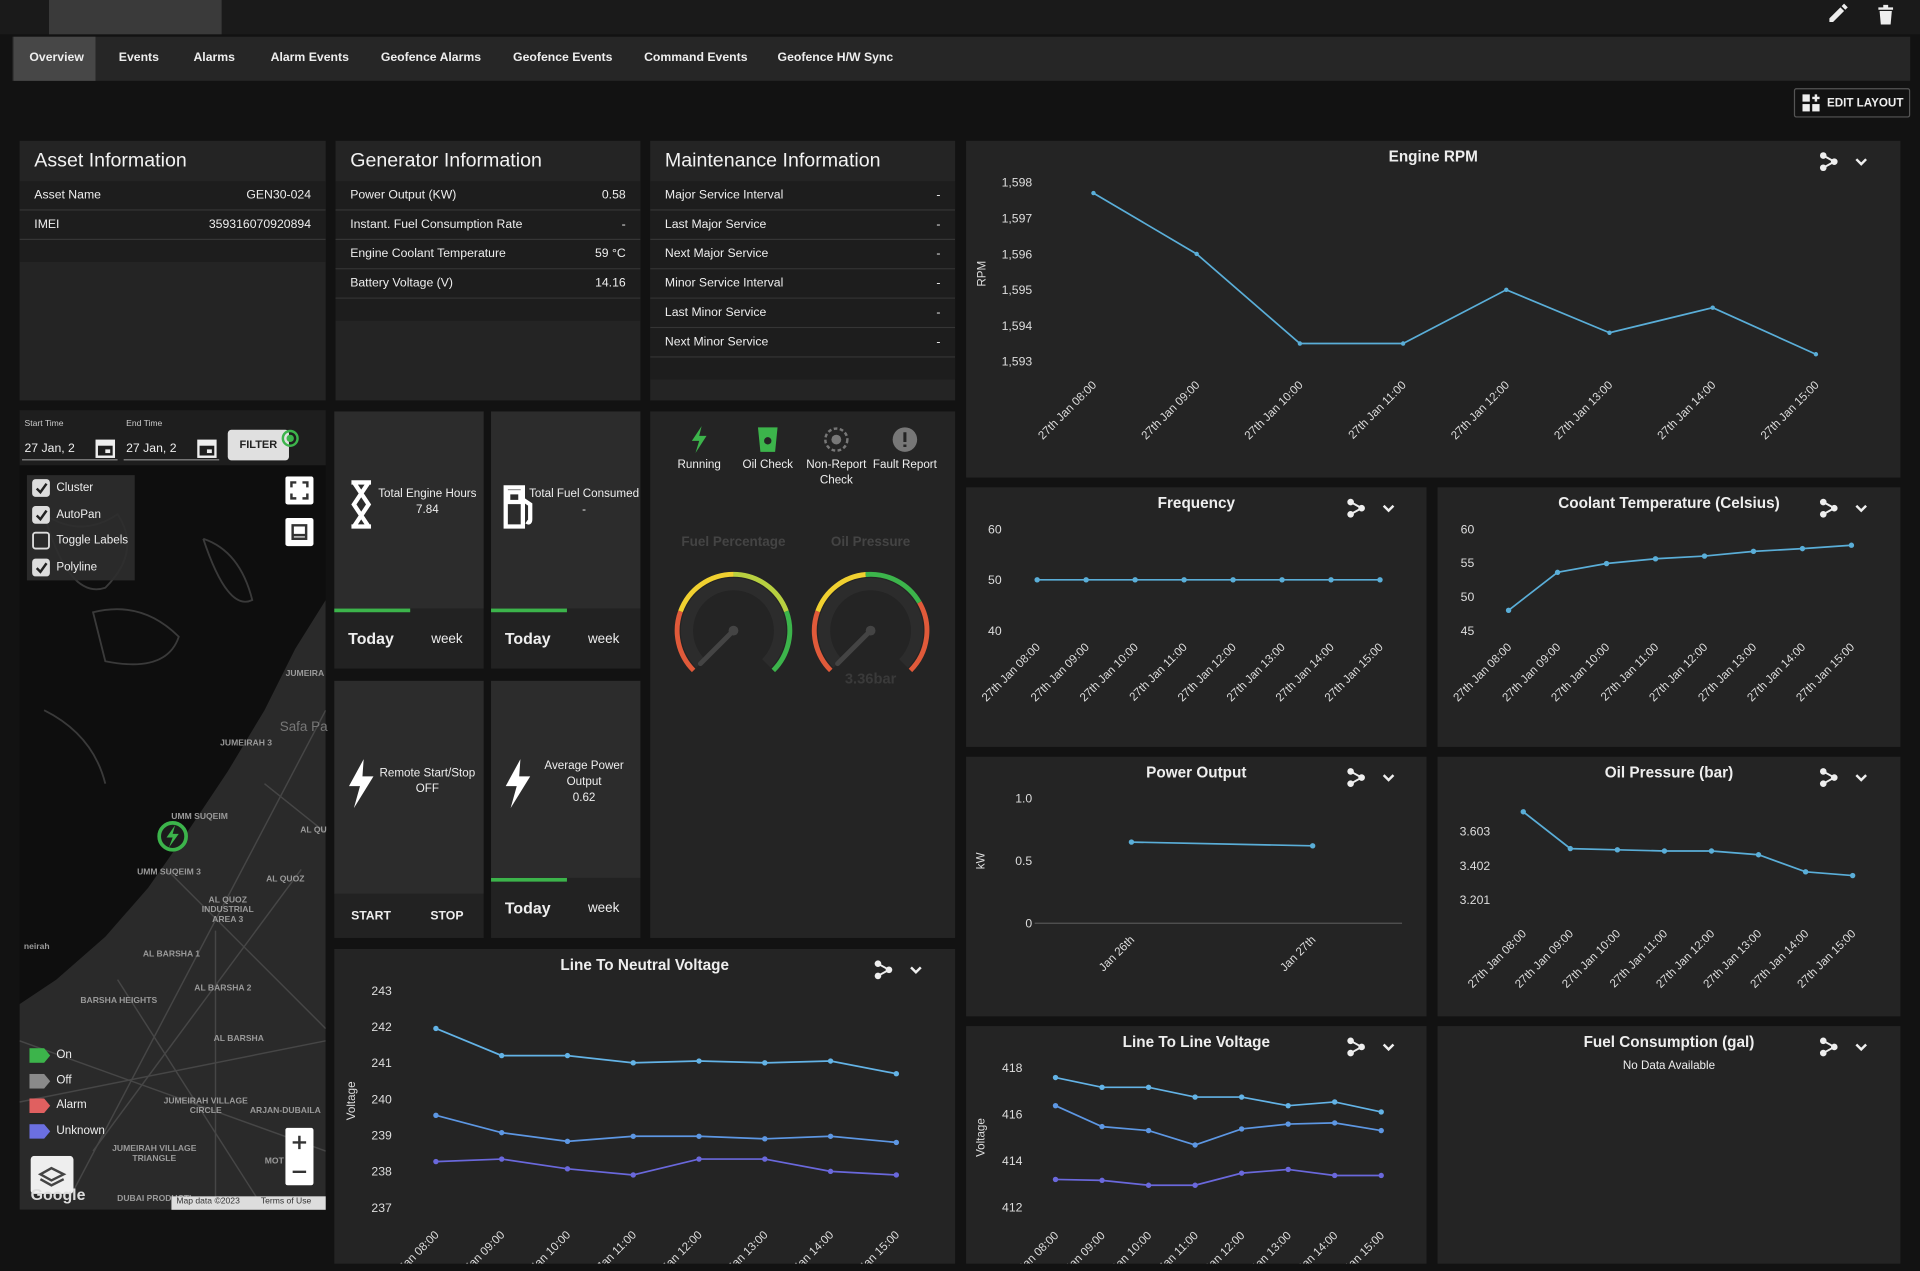 Image resolution: width=1920 pixels, height=1271 pixels. What do you see at coordinates (258, 445) in the screenshot?
I see `filter-button: FILTER` at bounding box center [258, 445].